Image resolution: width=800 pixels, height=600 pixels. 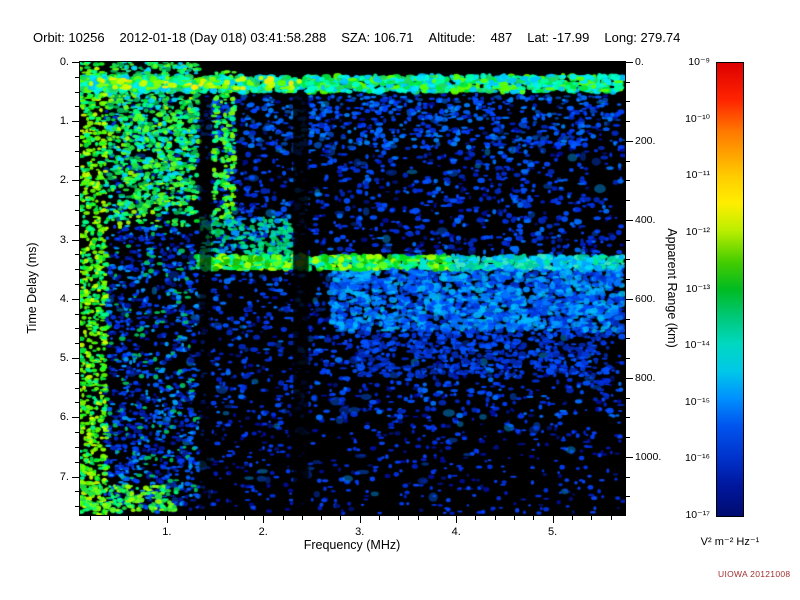 I want to click on x-tick-label: 4., so click(x=456, y=532).